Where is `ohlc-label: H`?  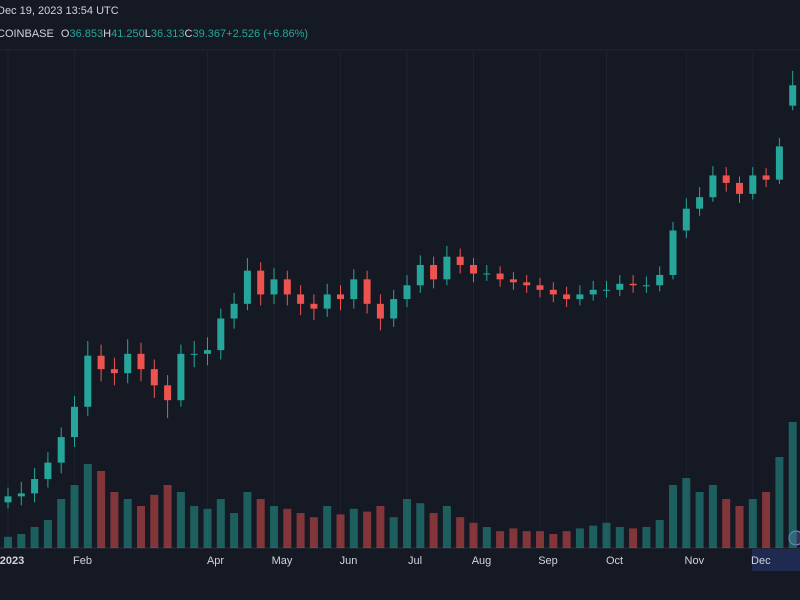 ohlc-label: H is located at coordinates (107, 34).